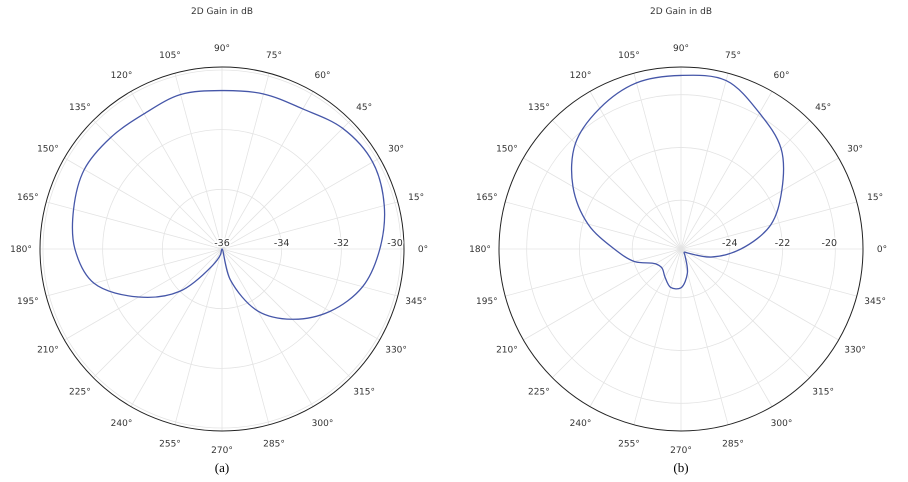 The width and height of the screenshot is (908, 482). Describe the element at coordinates (395, 243) in the screenshot. I see `y-tick-label: -30` at that location.